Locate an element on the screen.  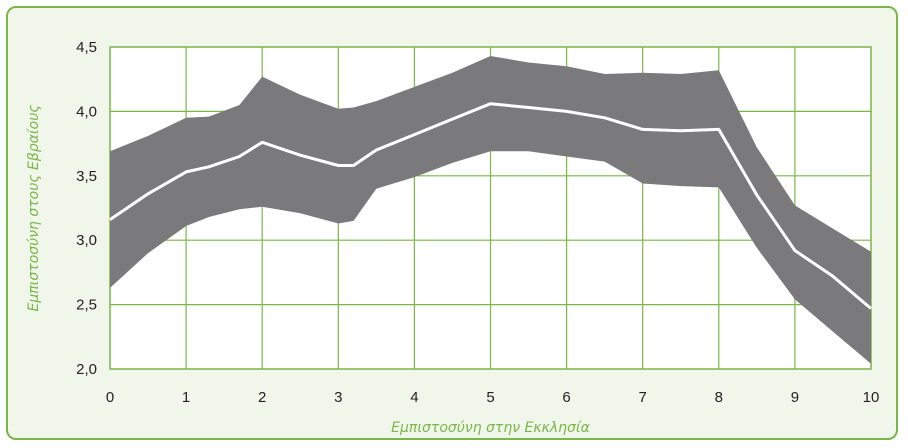
x-tick-label: 4 is located at coordinates (414, 397).